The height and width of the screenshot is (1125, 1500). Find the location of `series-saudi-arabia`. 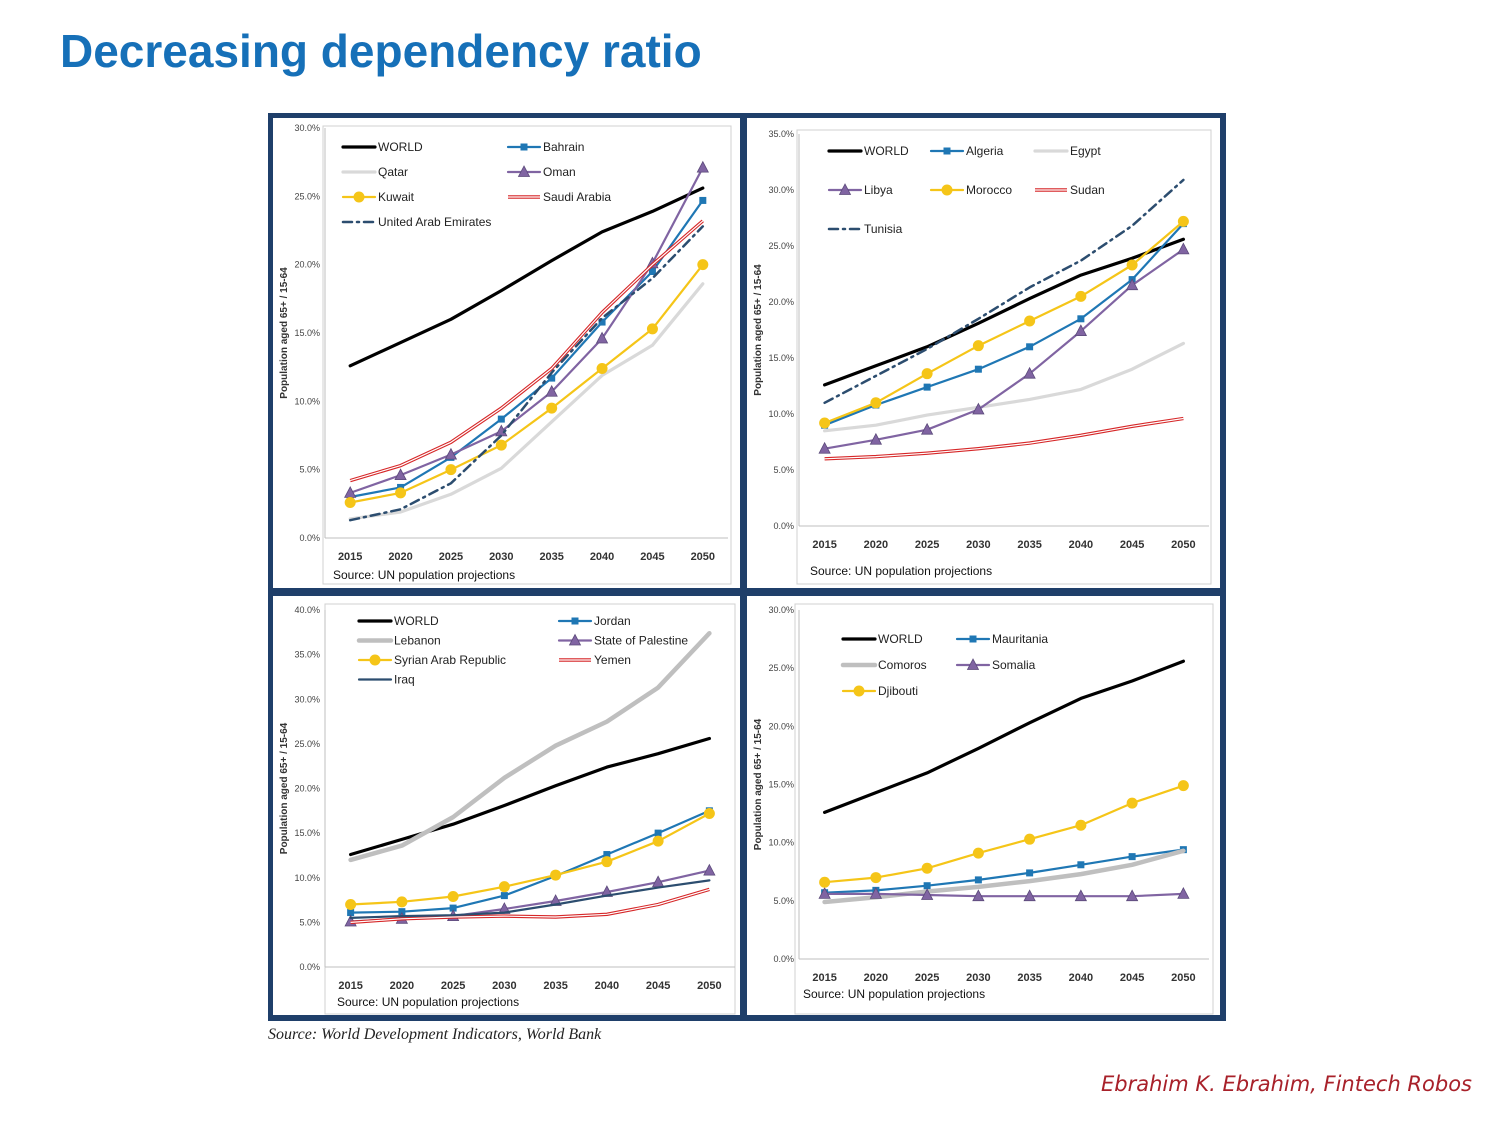

series-saudi-arabia is located at coordinates (526, 351).